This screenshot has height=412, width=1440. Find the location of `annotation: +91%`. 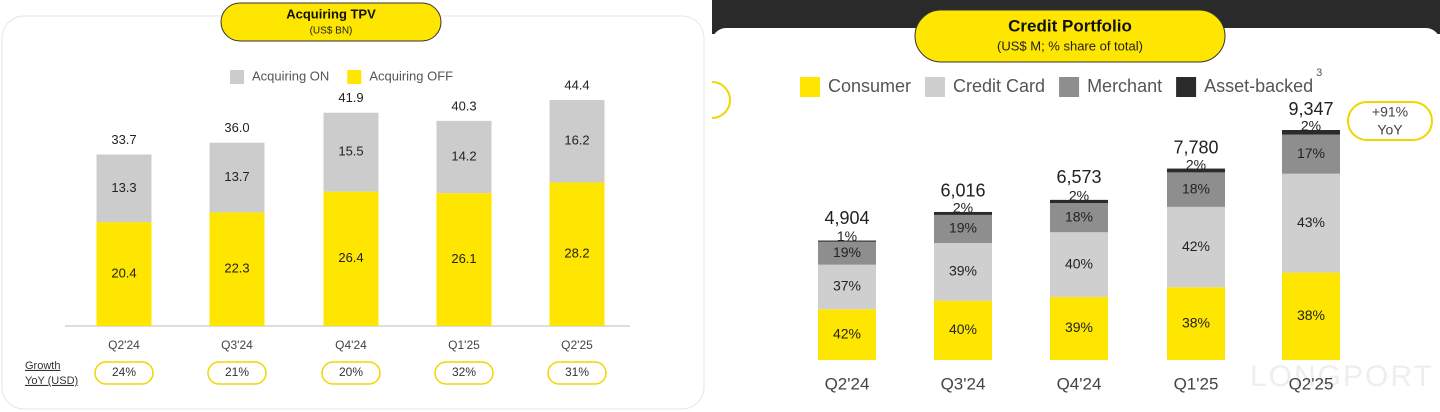

annotation: +91% is located at coordinates (1390, 112).